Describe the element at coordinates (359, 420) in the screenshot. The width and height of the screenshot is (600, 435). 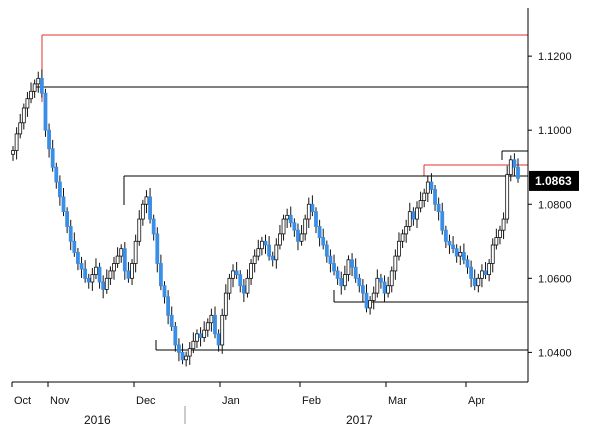
I see `year-label: 2017` at that location.